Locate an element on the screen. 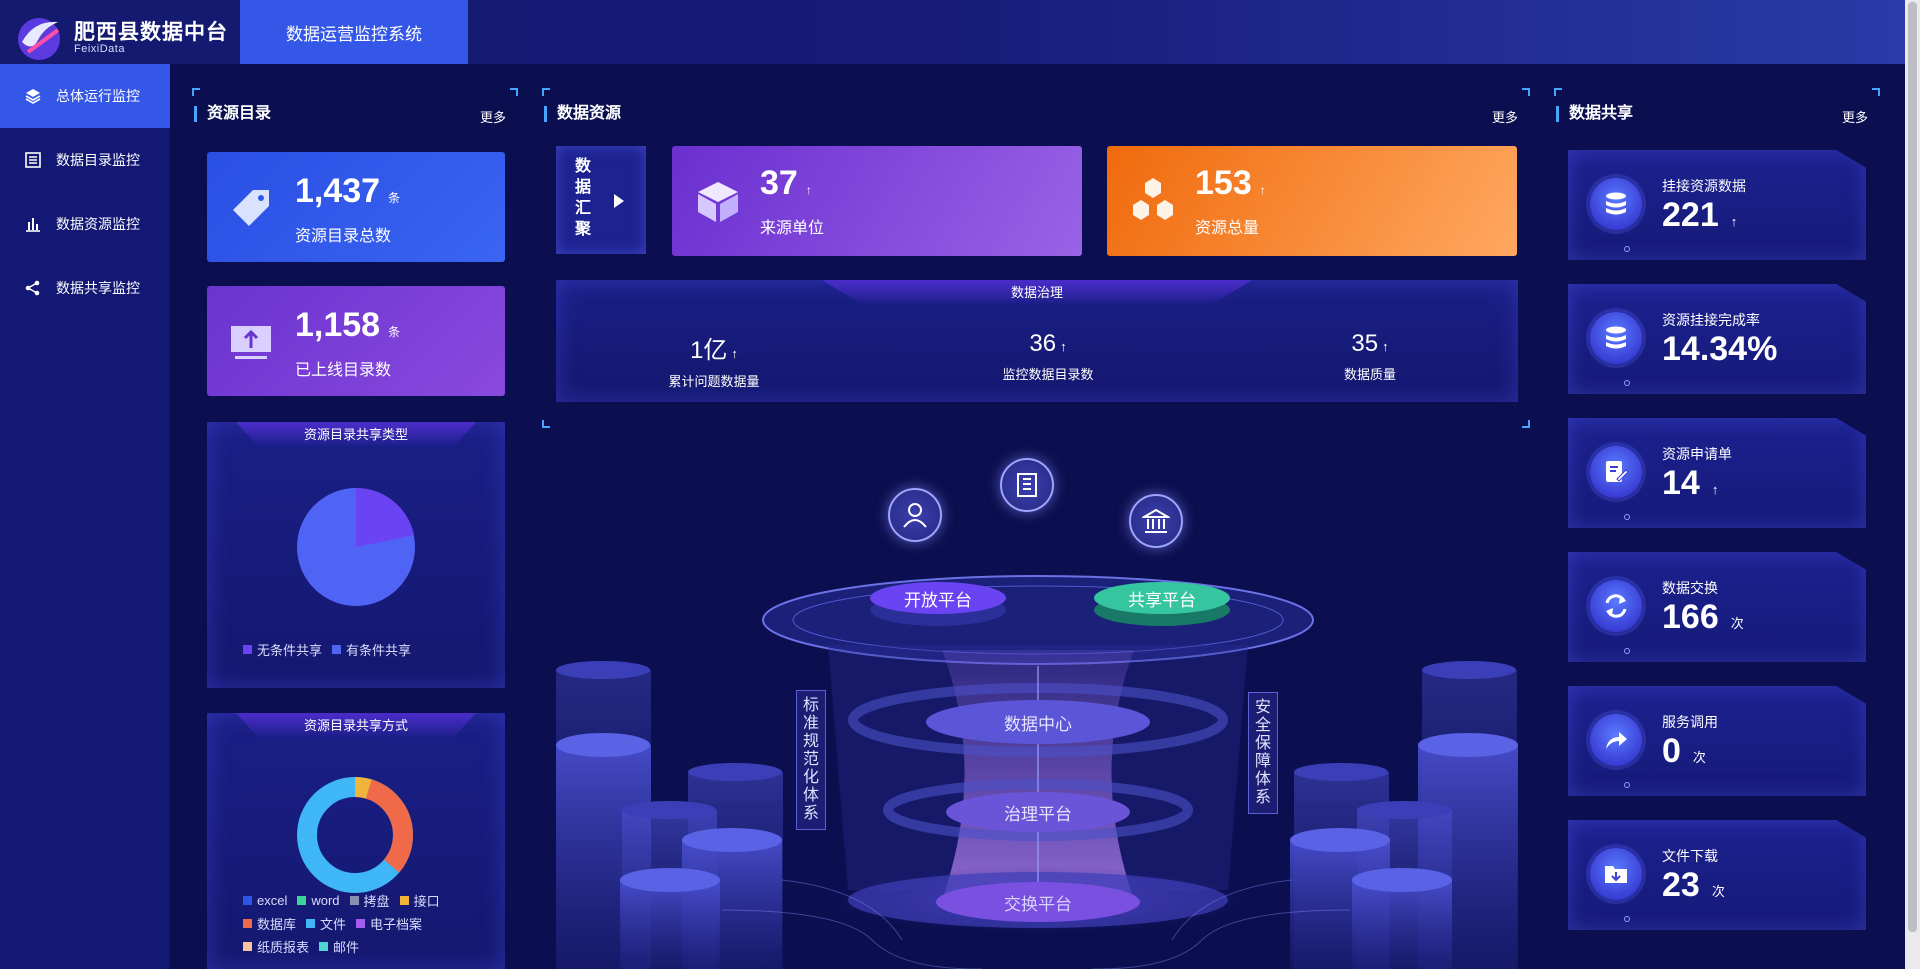  play-arrow-icon is located at coordinates (619, 201).